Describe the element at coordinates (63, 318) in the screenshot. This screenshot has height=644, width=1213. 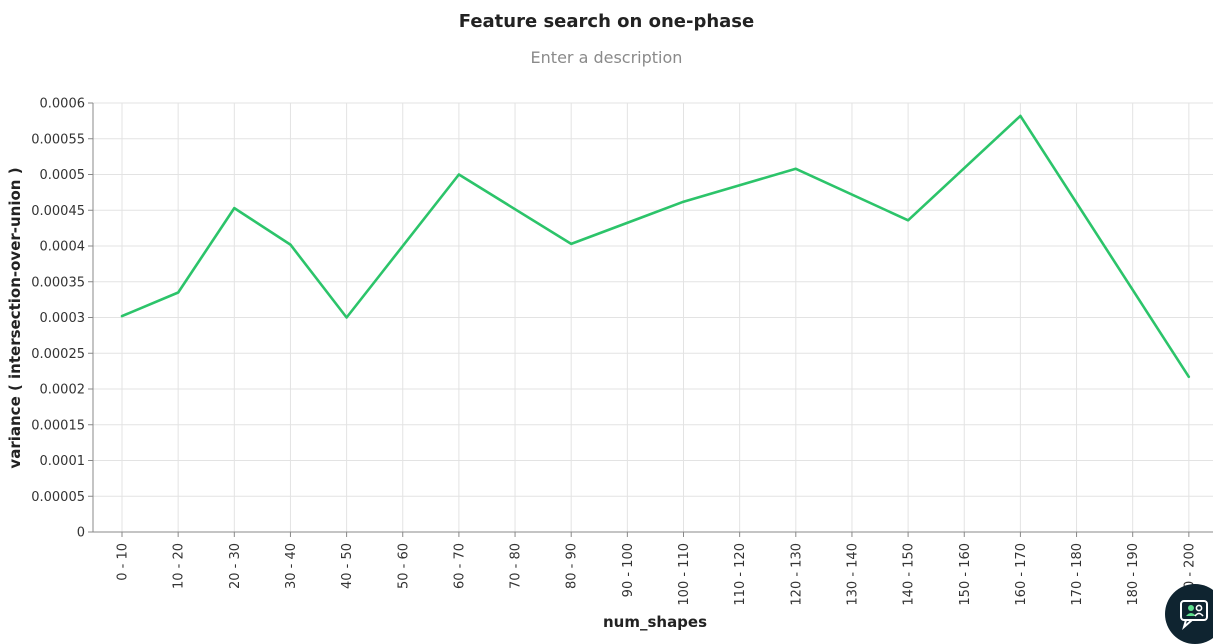
I see `y-tick-label: 0.0003` at that location.